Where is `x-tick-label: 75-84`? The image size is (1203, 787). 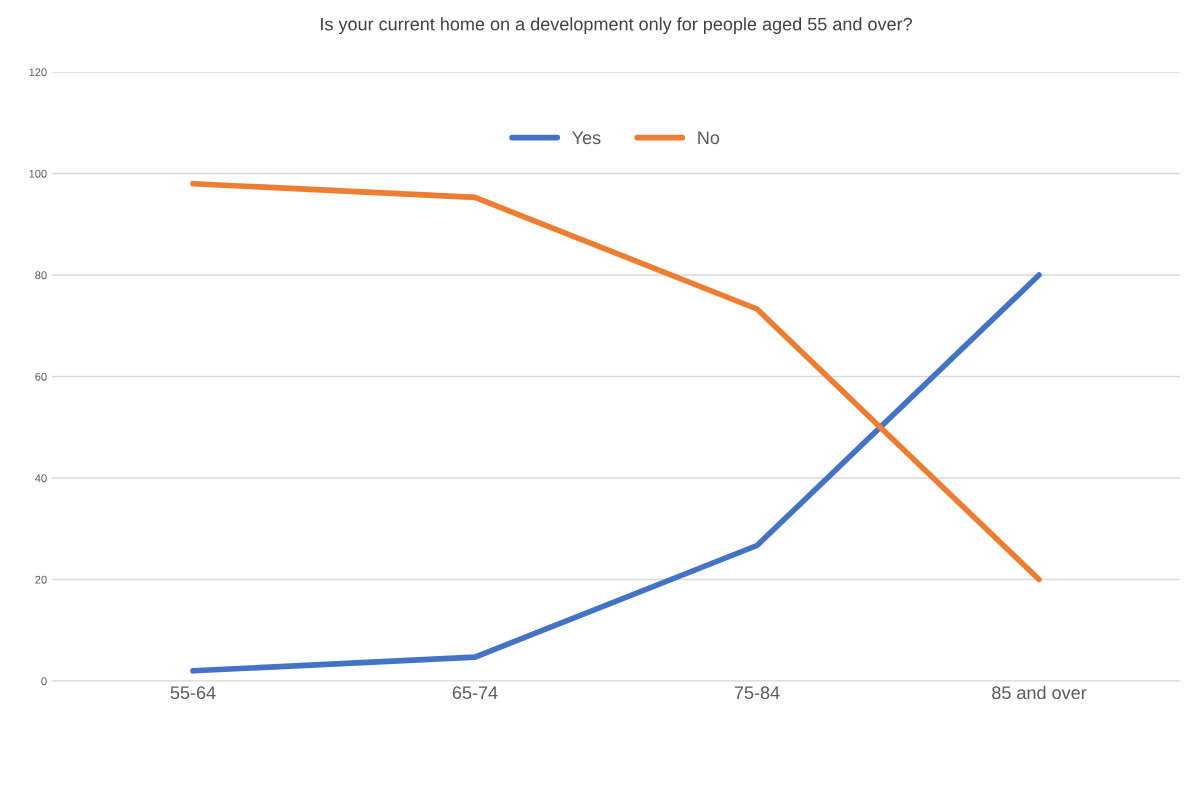 x-tick-label: 75-84 is located at coordinates (757, 693).